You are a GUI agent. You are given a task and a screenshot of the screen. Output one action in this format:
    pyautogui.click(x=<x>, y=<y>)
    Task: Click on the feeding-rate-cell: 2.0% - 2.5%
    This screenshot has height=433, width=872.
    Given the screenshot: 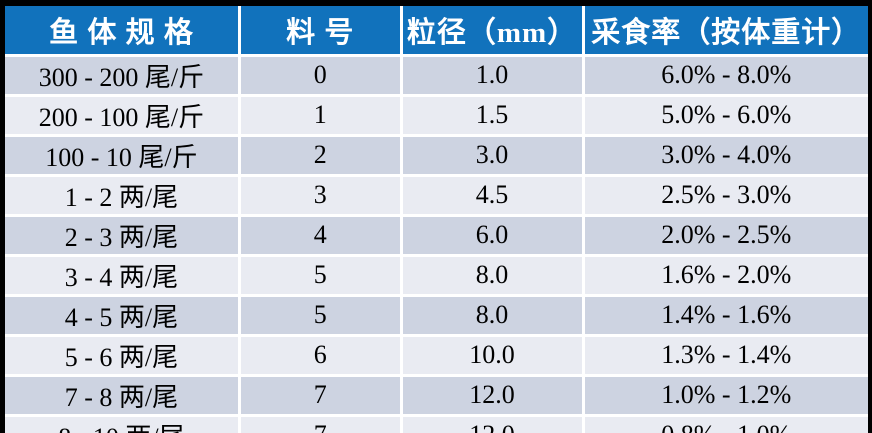 What is the action you would take?
    pyautogui.click(x=724, y=235)
    